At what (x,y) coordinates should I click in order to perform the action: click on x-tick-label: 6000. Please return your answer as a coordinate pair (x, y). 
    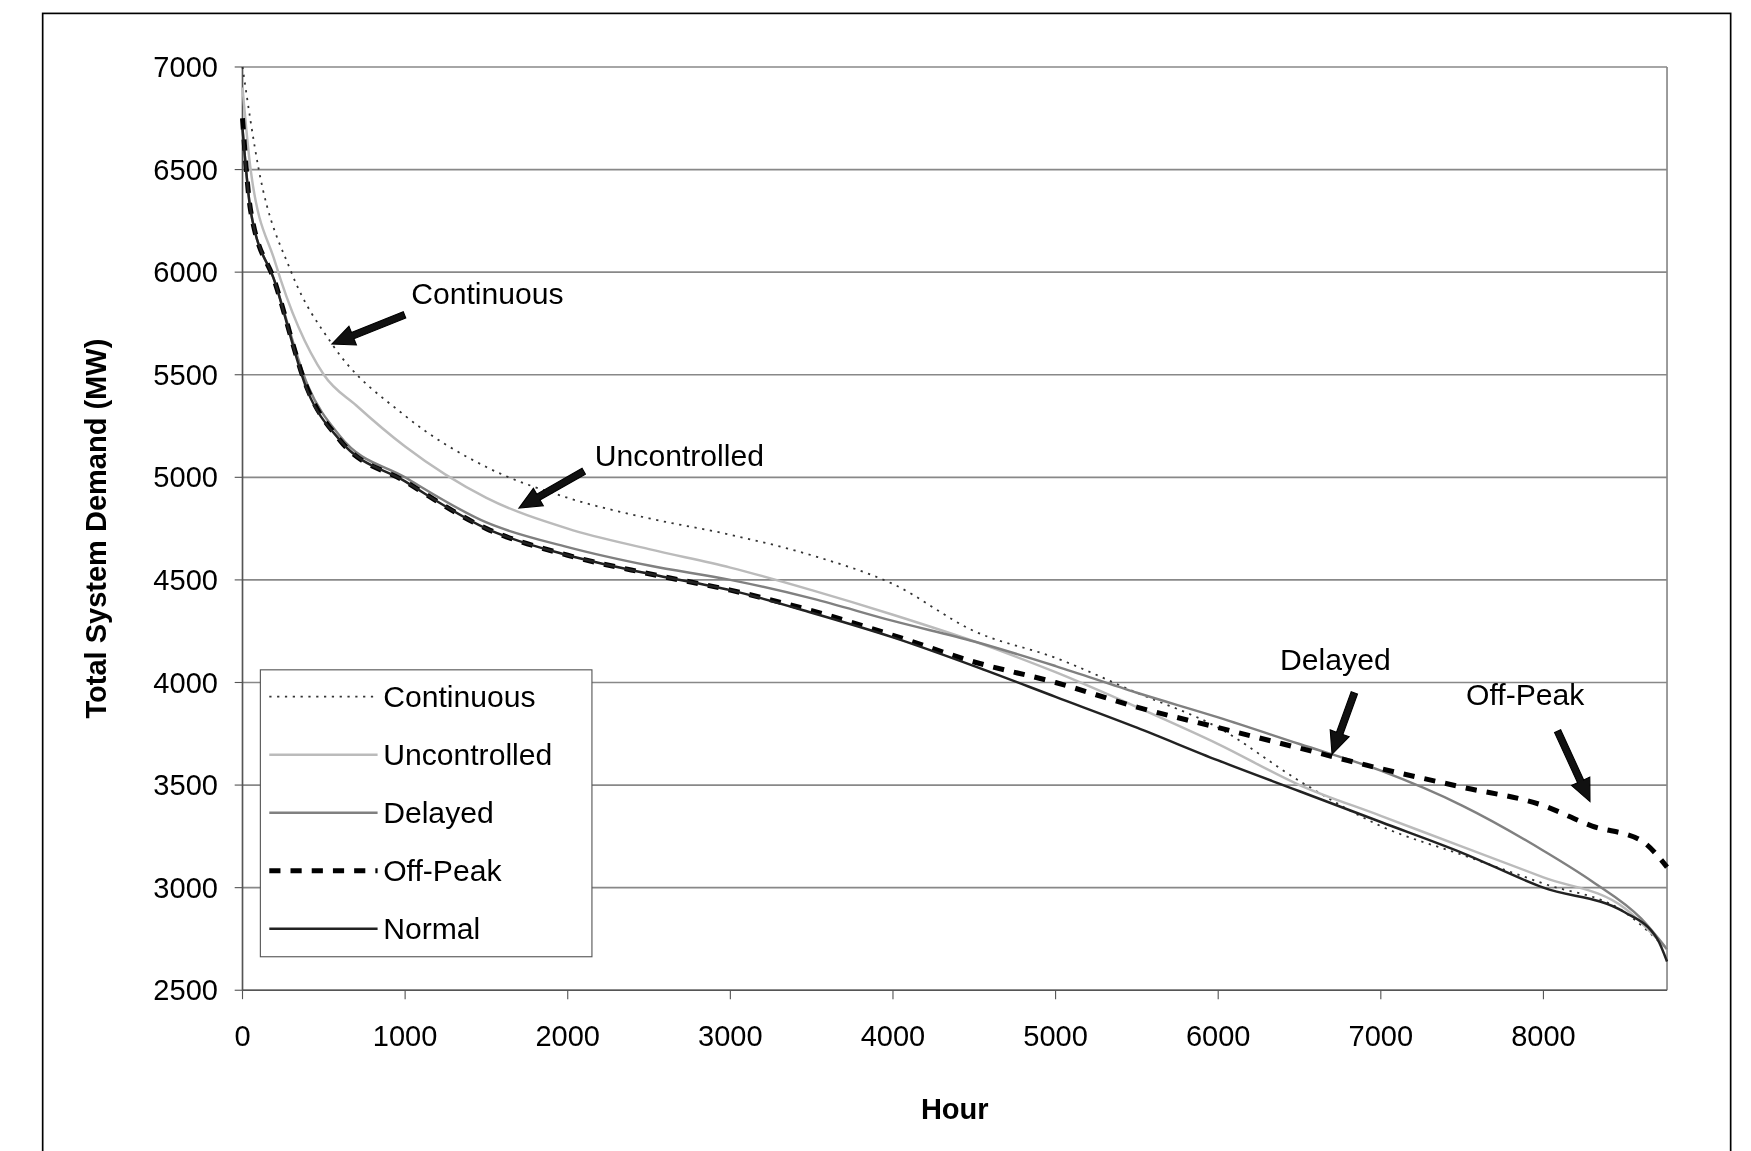
    Looking at the image, I should click on (1218, 1036).